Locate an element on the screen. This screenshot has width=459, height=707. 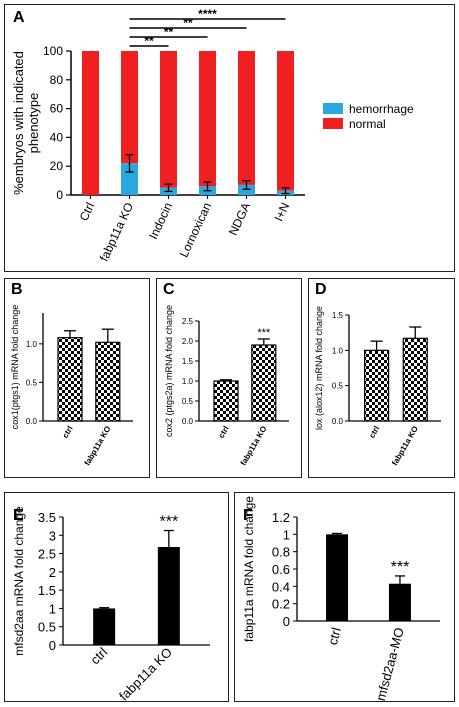
y-tick-label: 3 is located at coordinates (52, 535).